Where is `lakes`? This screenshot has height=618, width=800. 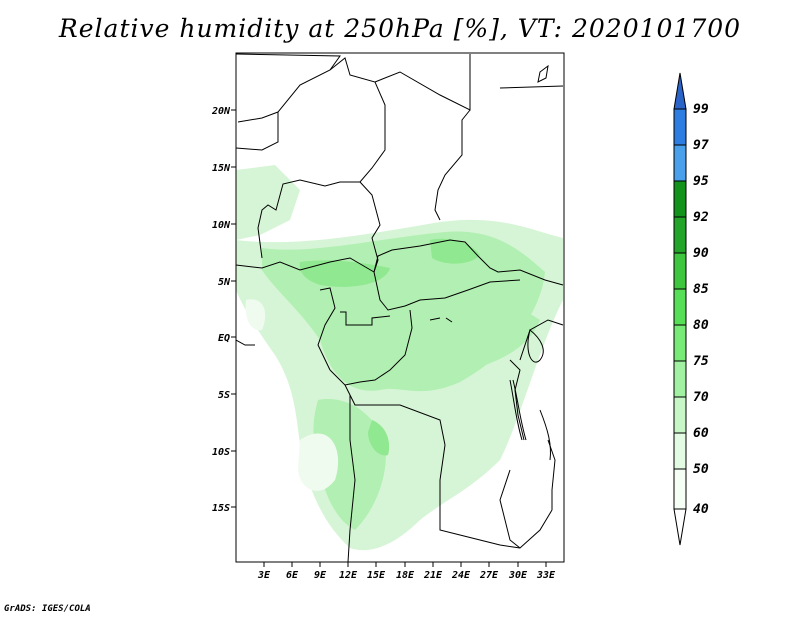
lakes is located at coordinates (490, 262).